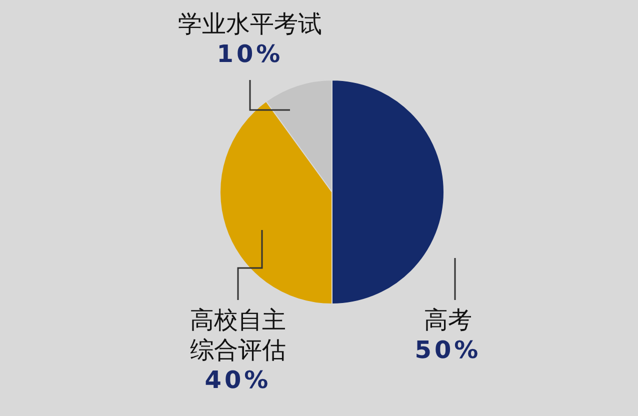 Image resolution: width=638 pixels, height=416 pixels. What do you see at coordinates (250, 24) in the screenshot?
I see `slice-label: 学业水平考试` at bounding box center [250, 24].